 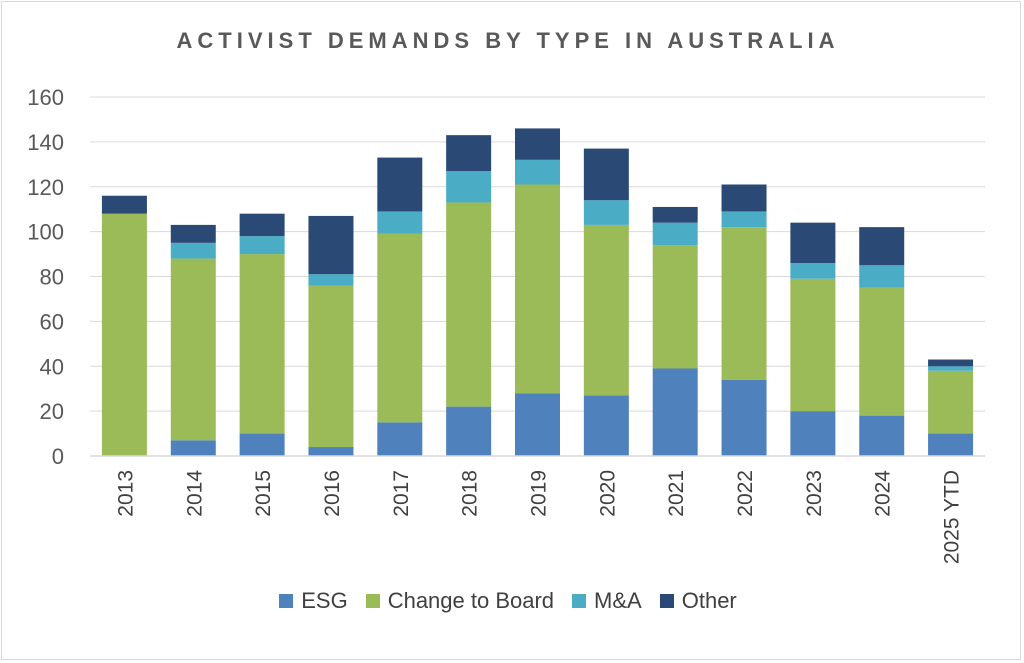 What do you see at coordinates (470, 493) in the screenshot?
I see `x-tick-label: 2018` at bounding box center [470, 493].